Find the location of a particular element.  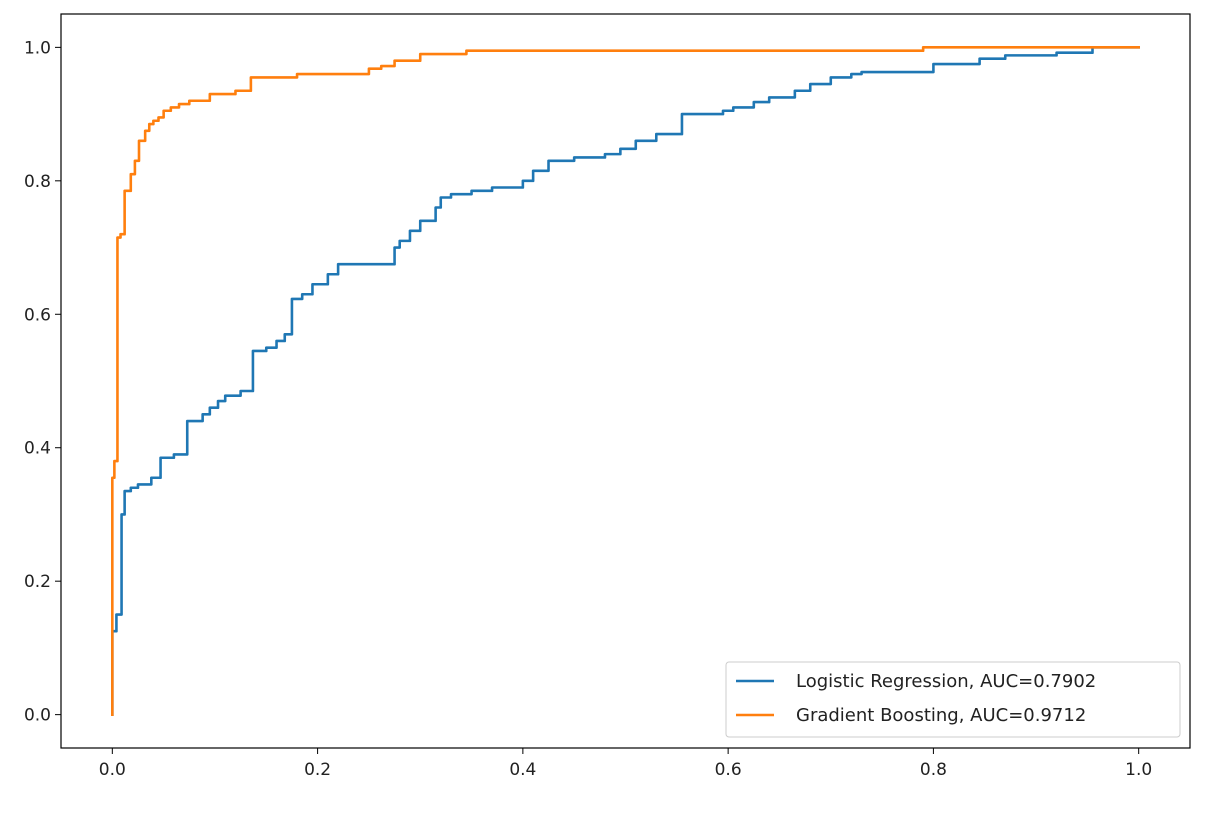

x-tick-label: 0.6 is located at coordinates (728, 770).